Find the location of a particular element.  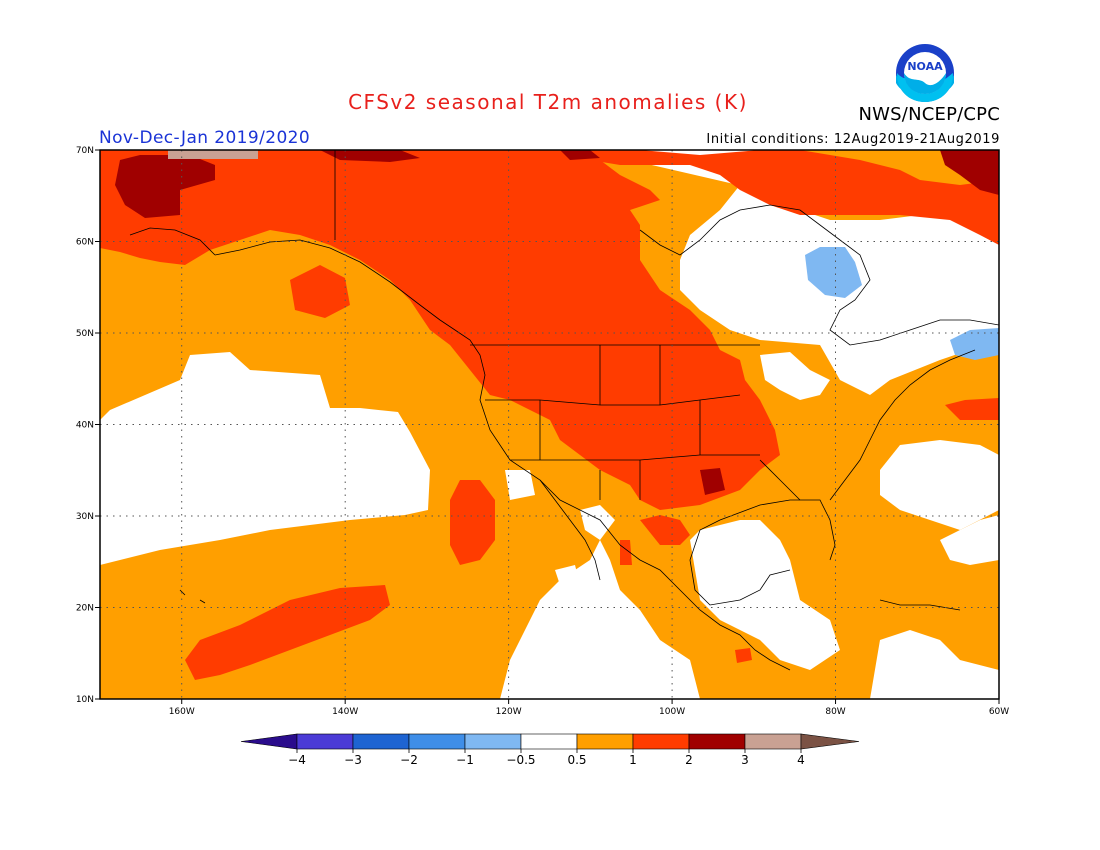

lat-tick-label: 30N is located at coordinates (85, 517).